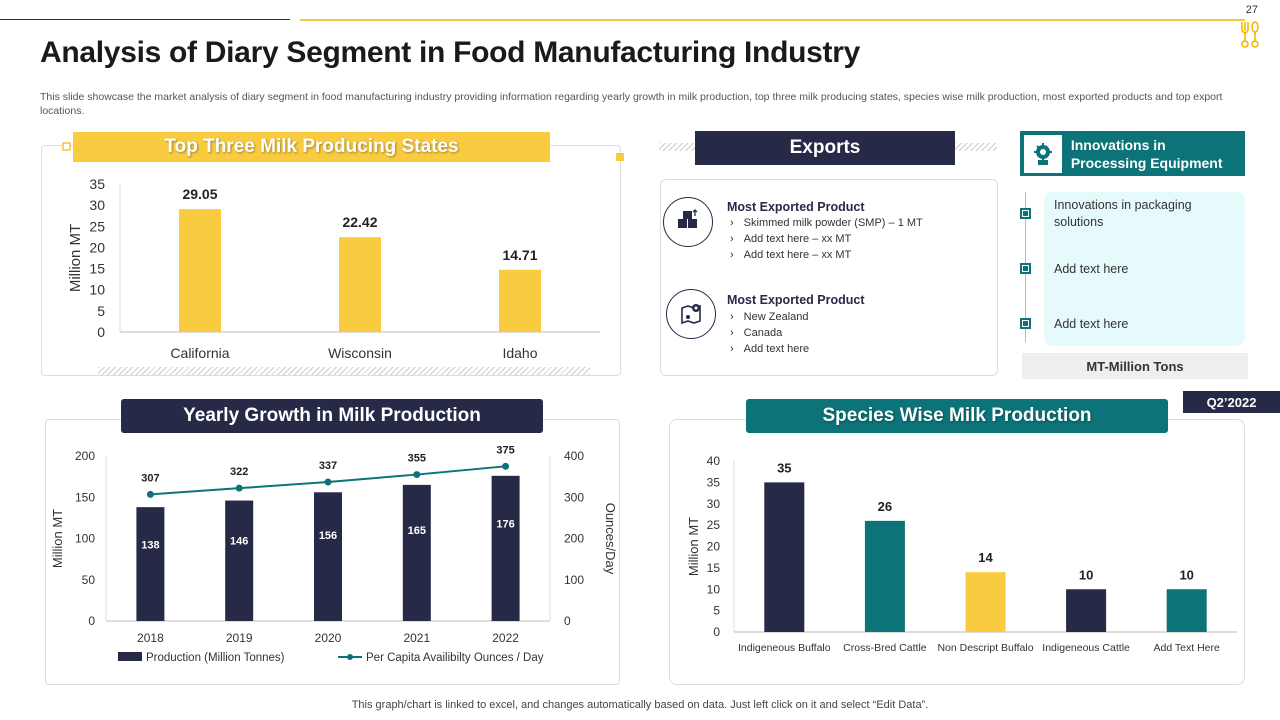 This screenshot has height=720, width=1280. Describe the element at coordinates (85, 497) in the screenshot. I see `y-tick-label: 150` at that location.